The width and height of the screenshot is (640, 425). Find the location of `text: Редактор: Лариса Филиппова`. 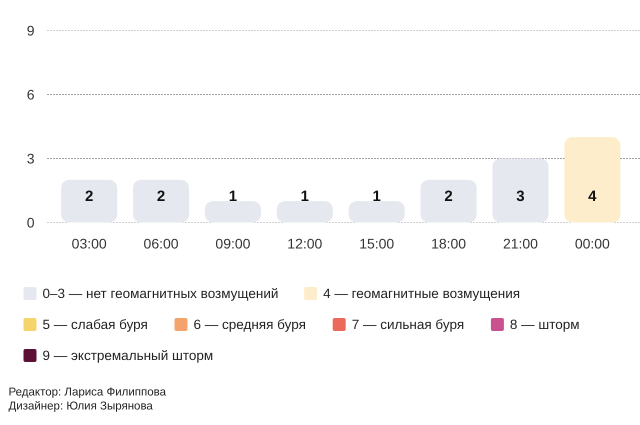

text: Редактор: Лариса Филиппова is located at coordinates (87, 392).